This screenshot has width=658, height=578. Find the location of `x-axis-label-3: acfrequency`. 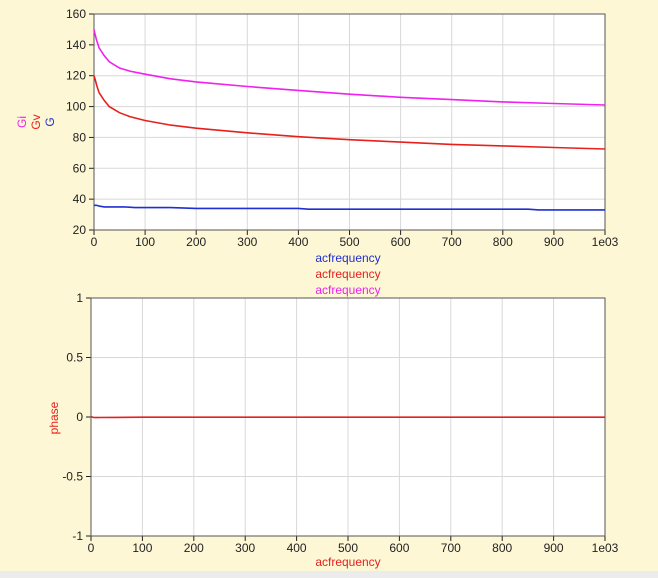

x-axis-label-3: acfrequency is located at coordinates (347, 290).